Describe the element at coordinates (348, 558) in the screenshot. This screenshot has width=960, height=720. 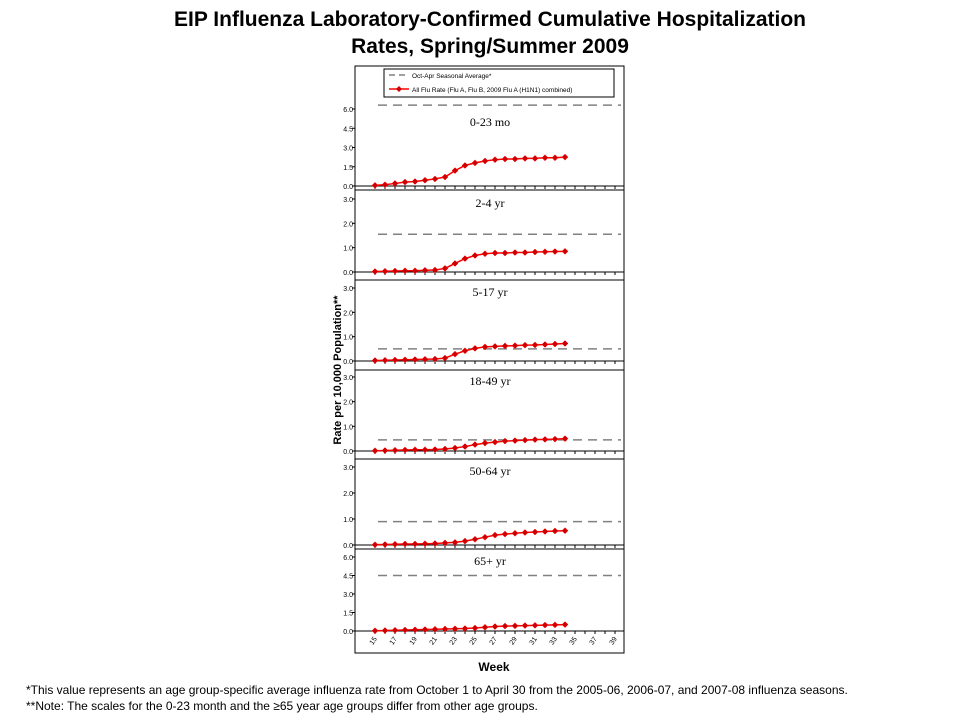
I see `y-tick-label: 6.0` at that location.